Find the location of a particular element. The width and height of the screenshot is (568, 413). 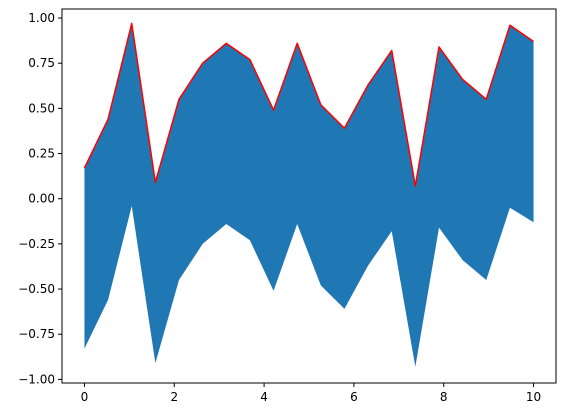

x-tick-label: 8 is located at coordinates (444, 397).